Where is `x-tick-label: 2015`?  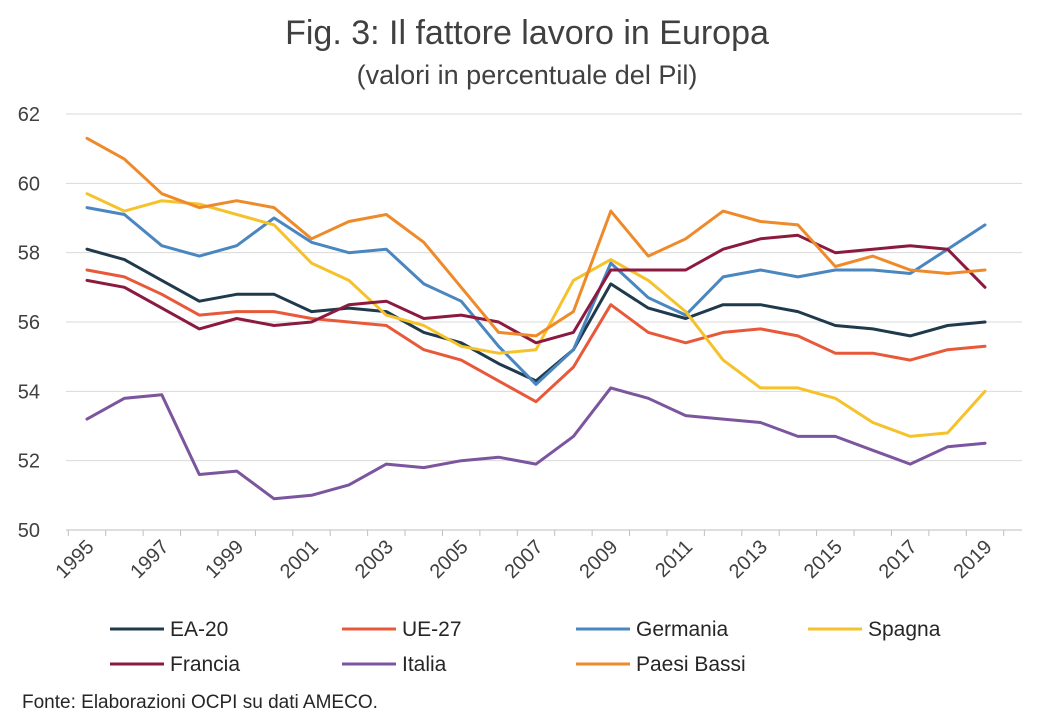
x-tick-label: 2015 is located at coordinates (823, 559).